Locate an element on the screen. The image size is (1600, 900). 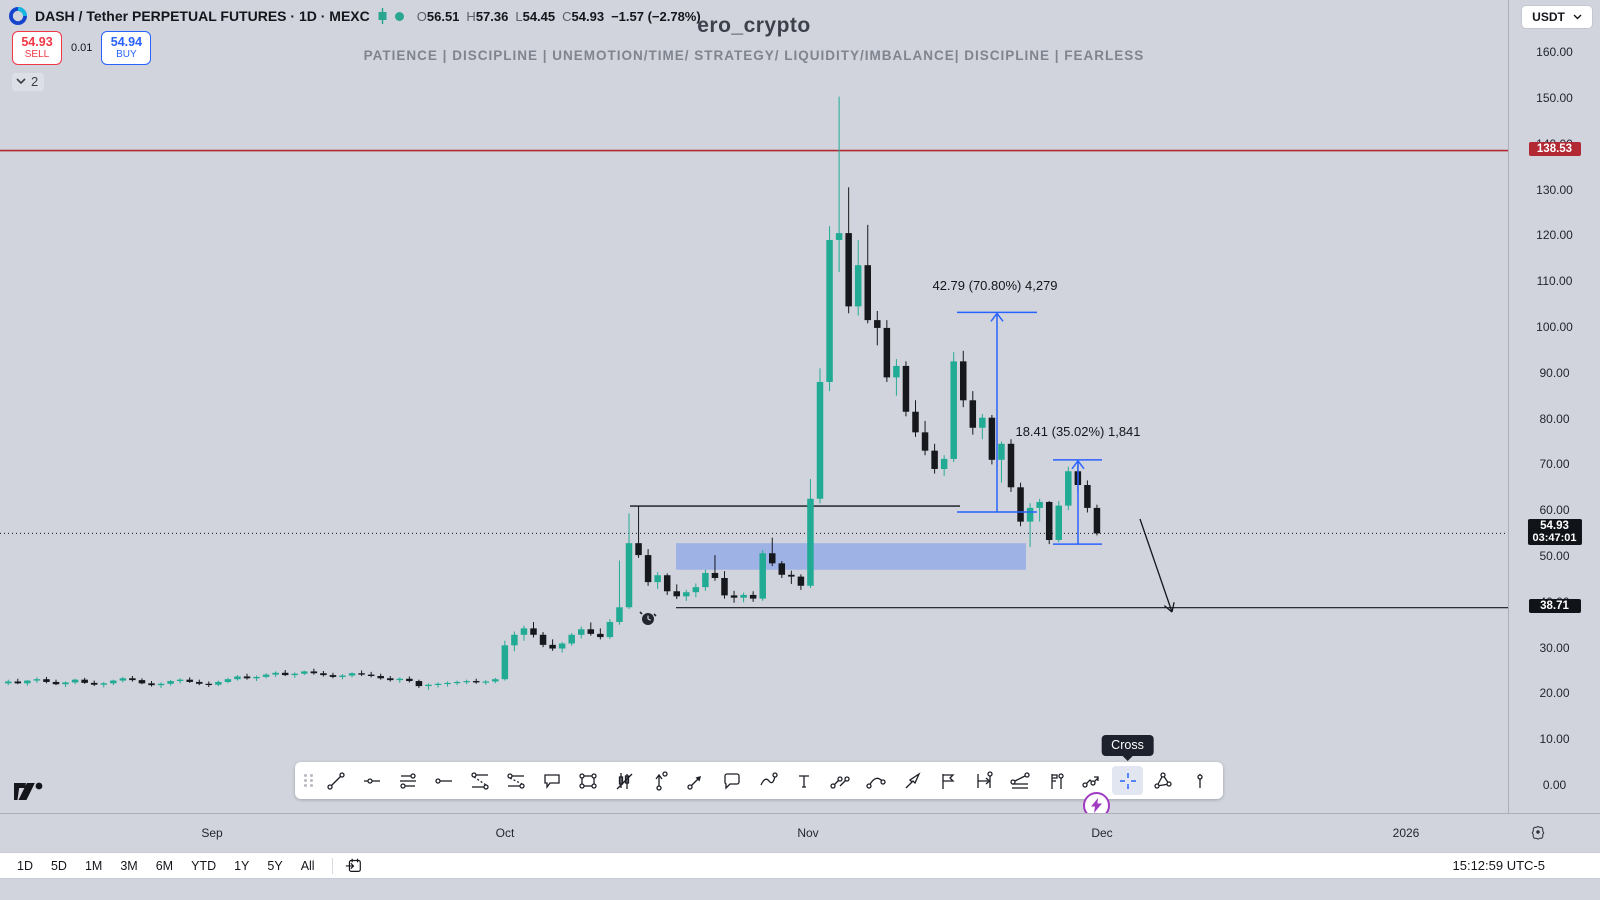
time-tick: Sep is located at coordinates (212, 833).